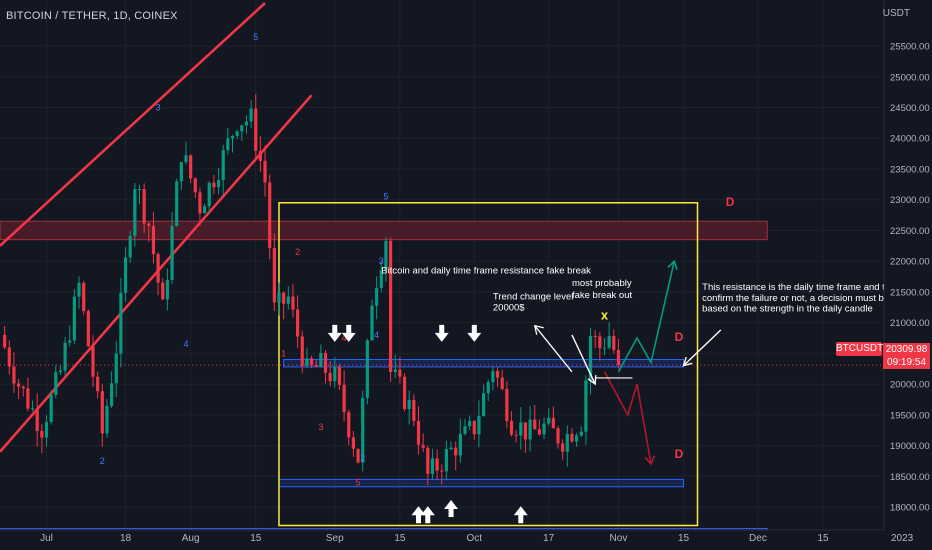 The image size is (932, 550). I want to click on annotation-pointer-head, so click(687, 361).